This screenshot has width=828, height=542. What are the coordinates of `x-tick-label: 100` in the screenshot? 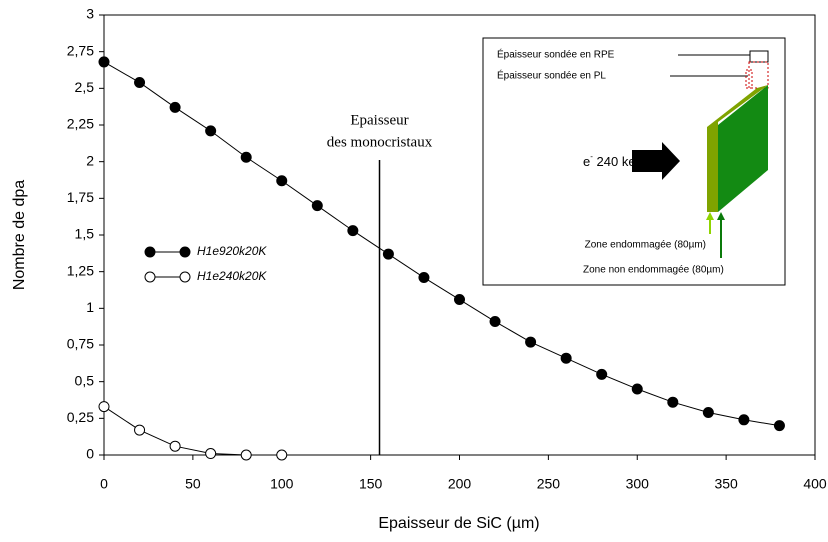 It's located at (282, 484).